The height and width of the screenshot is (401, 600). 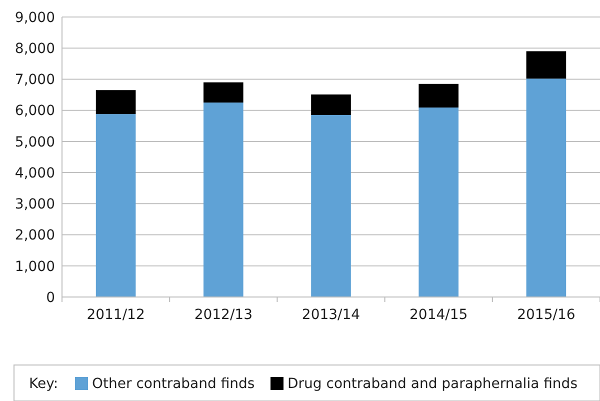 I want to click on x-tick-label: 2015/16, so click(x=546, y=315).